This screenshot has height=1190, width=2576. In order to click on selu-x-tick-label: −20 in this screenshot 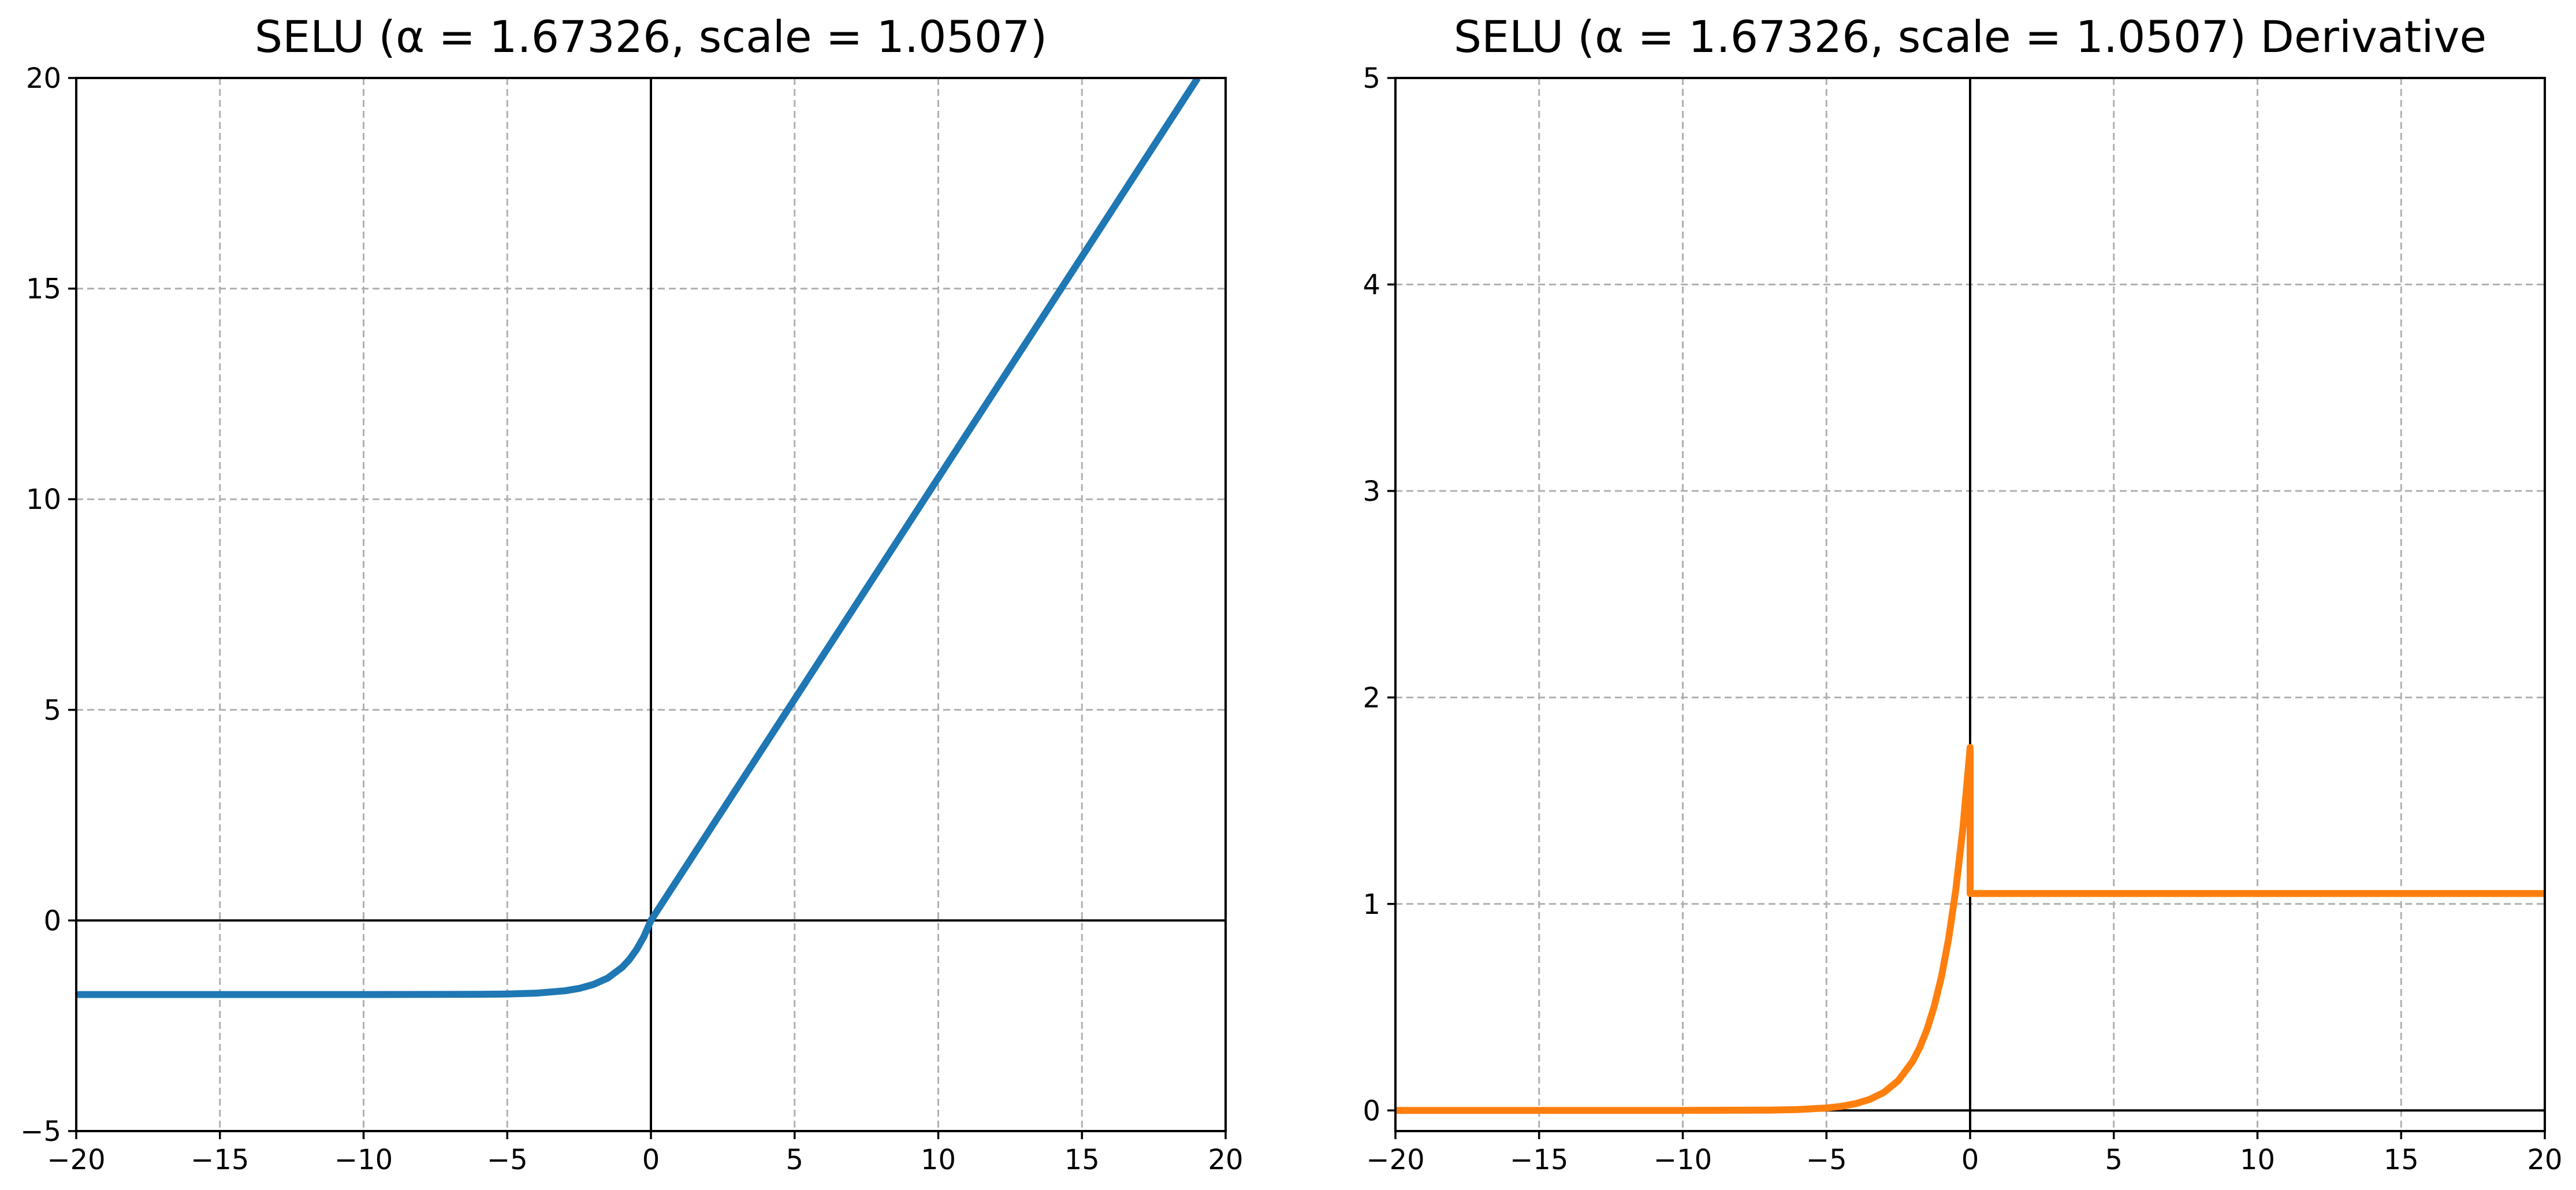, I will do `click(76, 1160)`.